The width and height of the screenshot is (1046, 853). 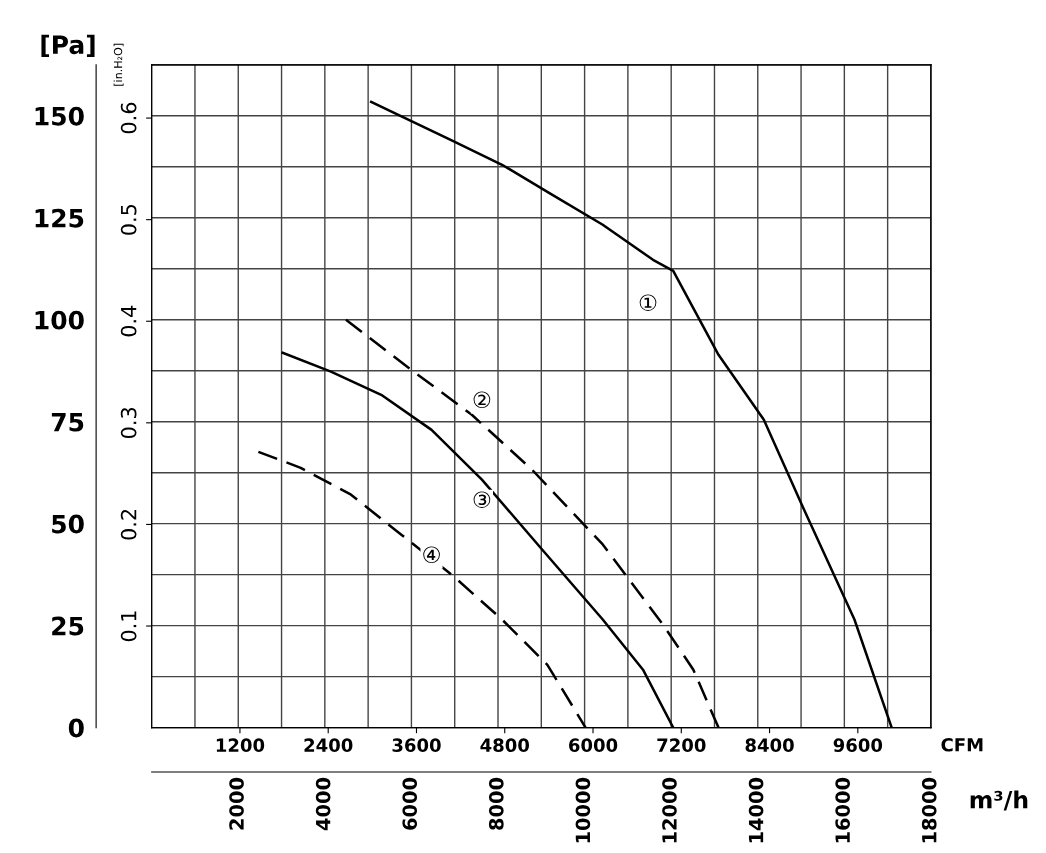 I want to click on y-tick-label: 150, so click(x=59, y=116).